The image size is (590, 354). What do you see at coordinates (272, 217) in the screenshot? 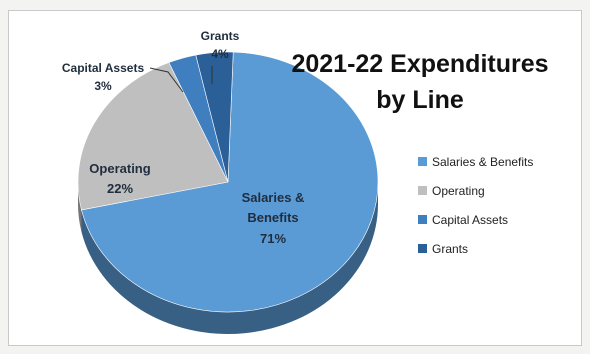
I see `slice-label-salaries-line2: Benefits` at bounding box center [272, 217].